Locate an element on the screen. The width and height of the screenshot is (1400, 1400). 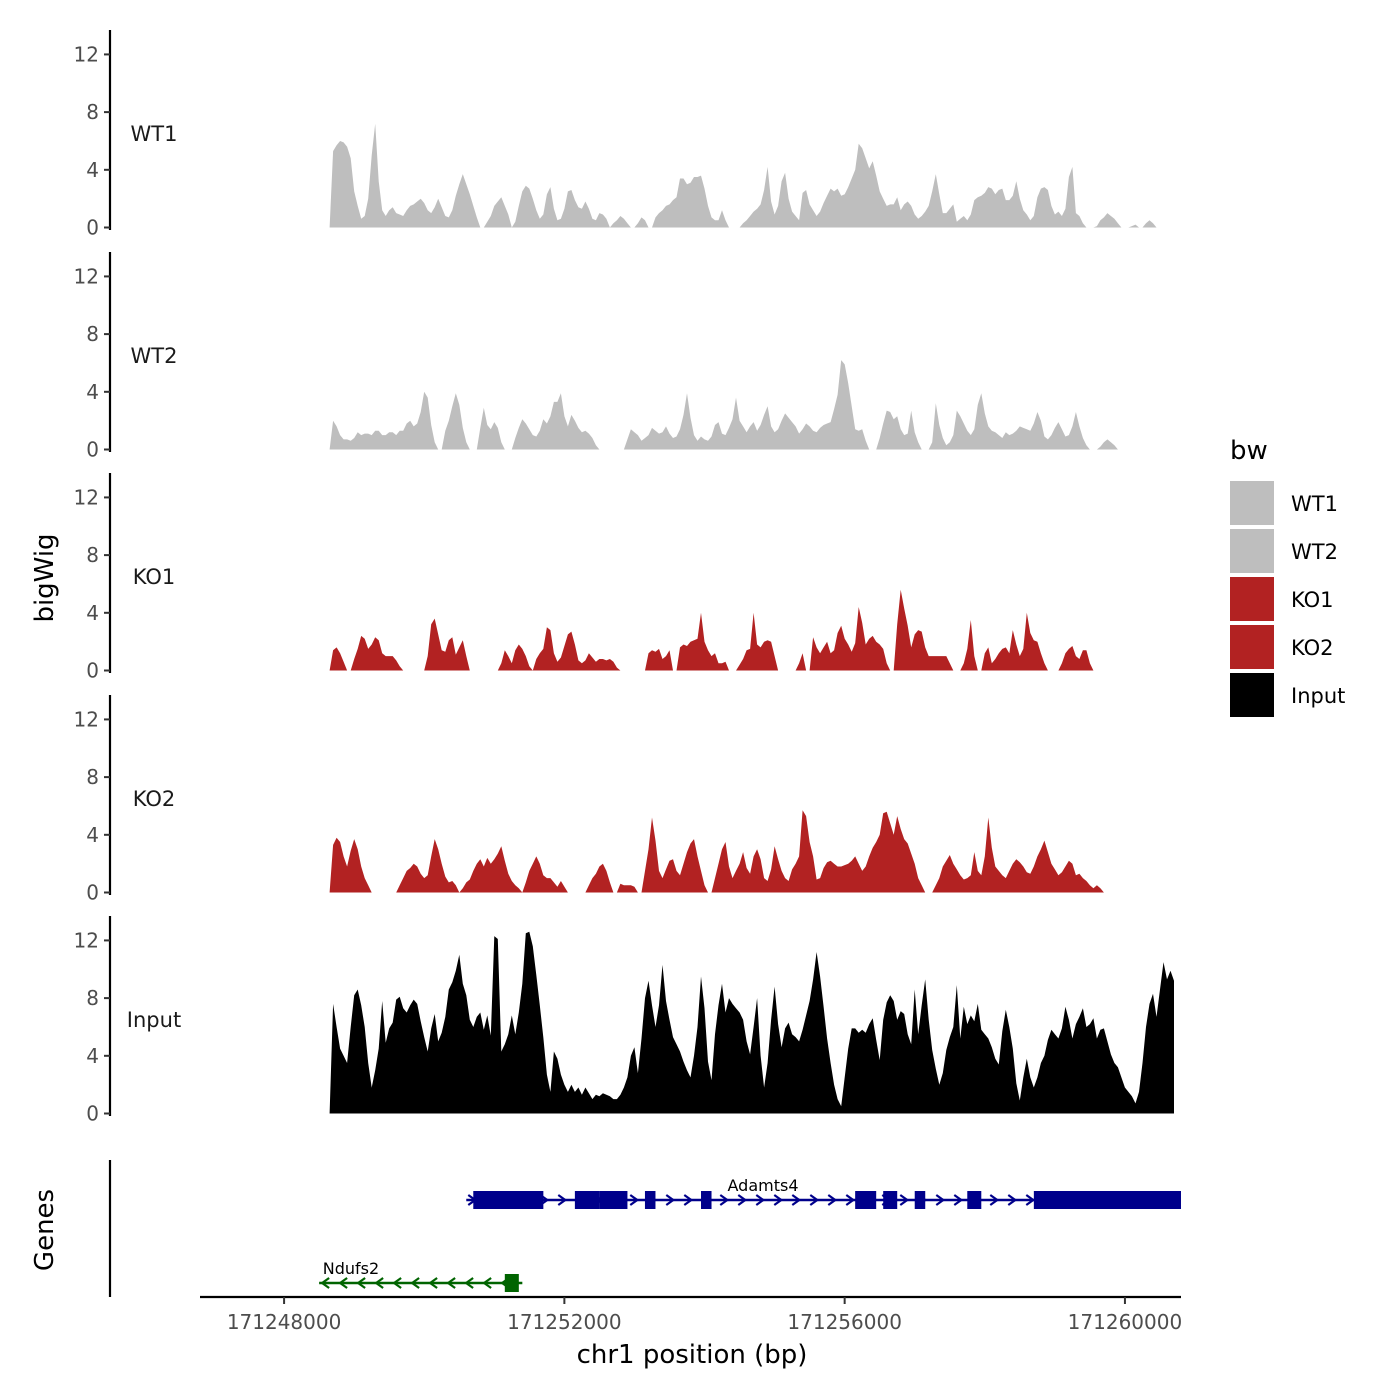
genes-panel: Adamts4 Ndufs2 is located at coordinates (644, 1228).